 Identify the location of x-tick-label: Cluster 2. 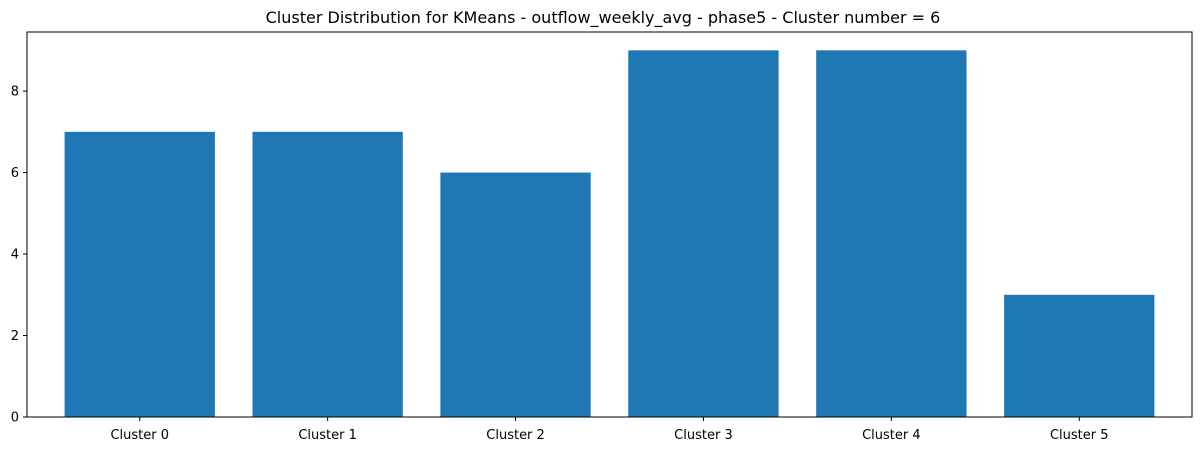
(515, 435).